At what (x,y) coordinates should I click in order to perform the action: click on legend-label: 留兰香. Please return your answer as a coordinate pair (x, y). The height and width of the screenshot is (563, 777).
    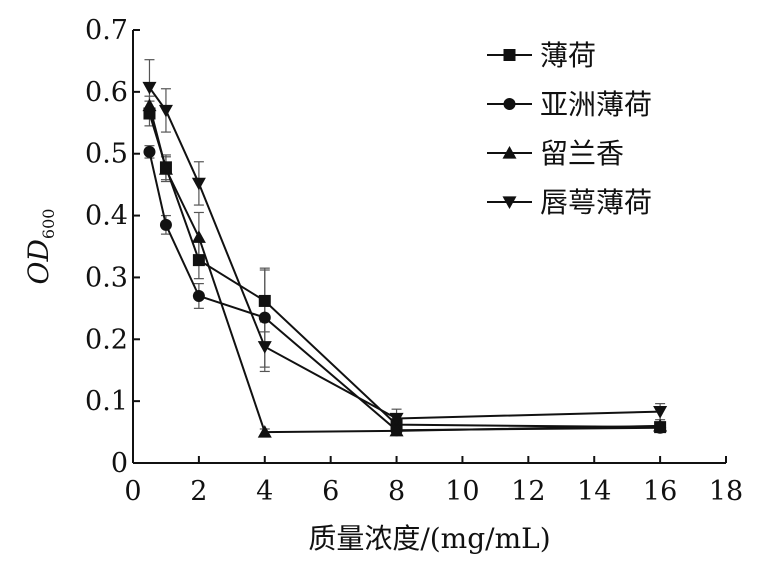
    Looking at the image, I should click on (582, 153).